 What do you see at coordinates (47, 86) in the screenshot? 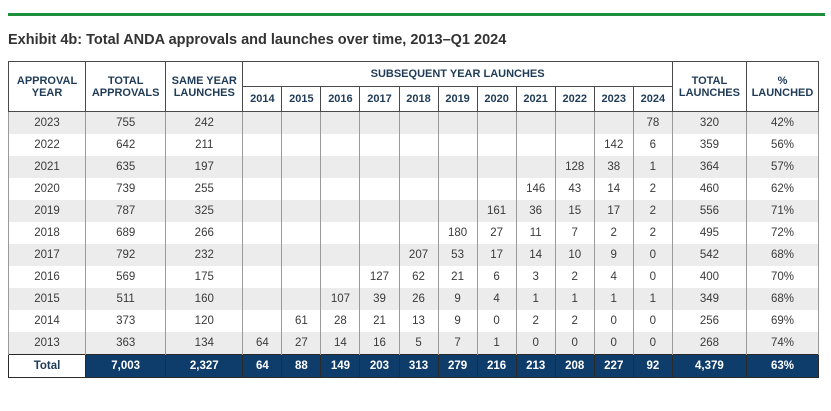
I see `header-approval-year: APPROVAL YEAR` at bounding box center [47, 86].